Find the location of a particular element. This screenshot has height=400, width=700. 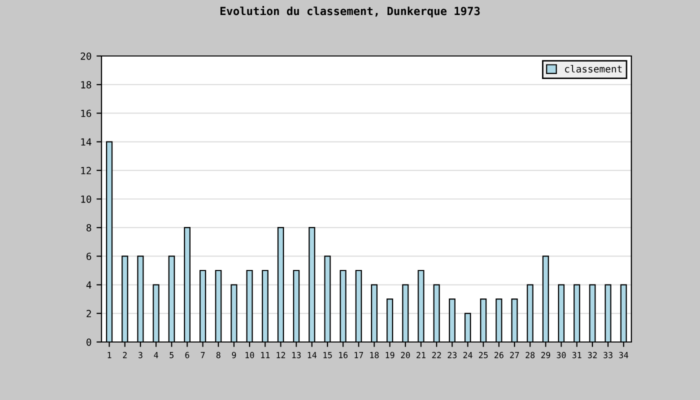

x-tick-label: 22 is located at coordinates (436, 355).